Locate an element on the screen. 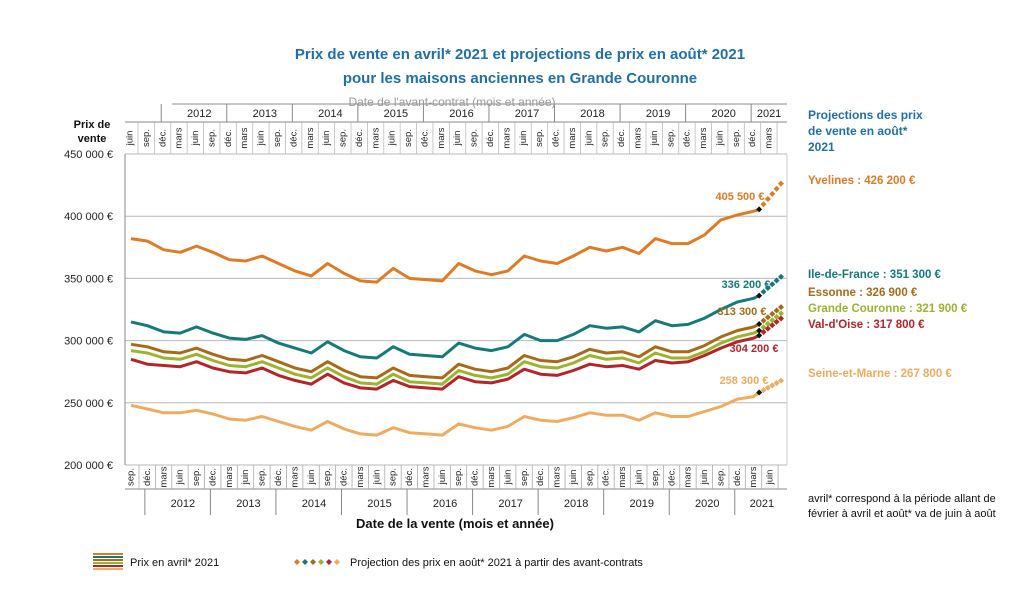  y-axis-title-line-2: vente is located at coordinates (92, 139).